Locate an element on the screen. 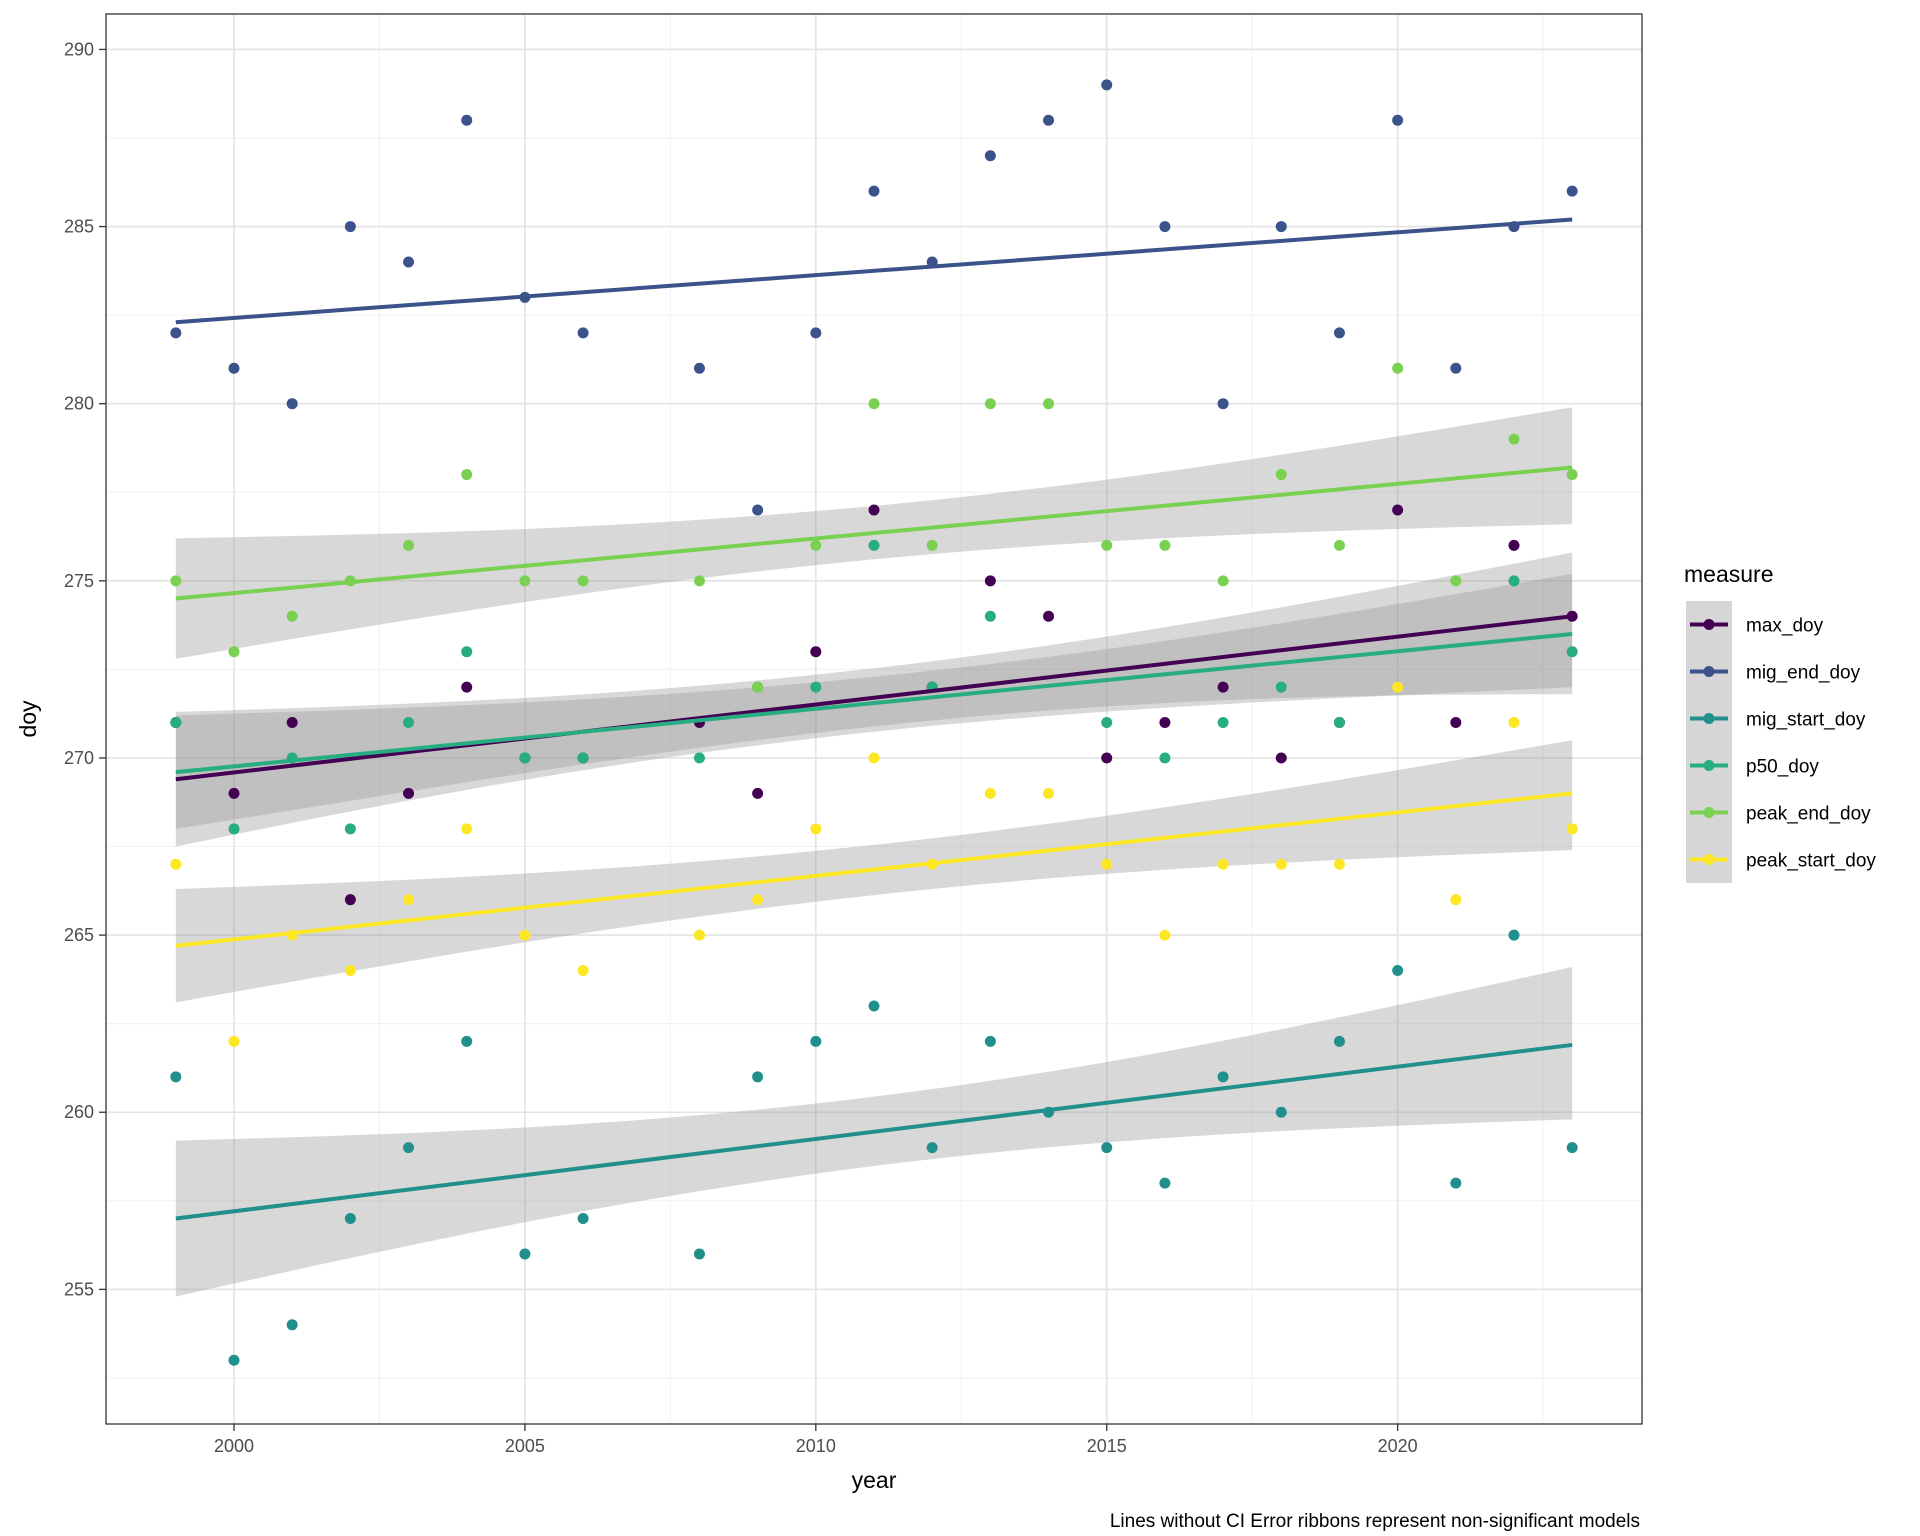  legend-label-peak_start_doy: peak_start_doy is located at coordinates (1811, 861).